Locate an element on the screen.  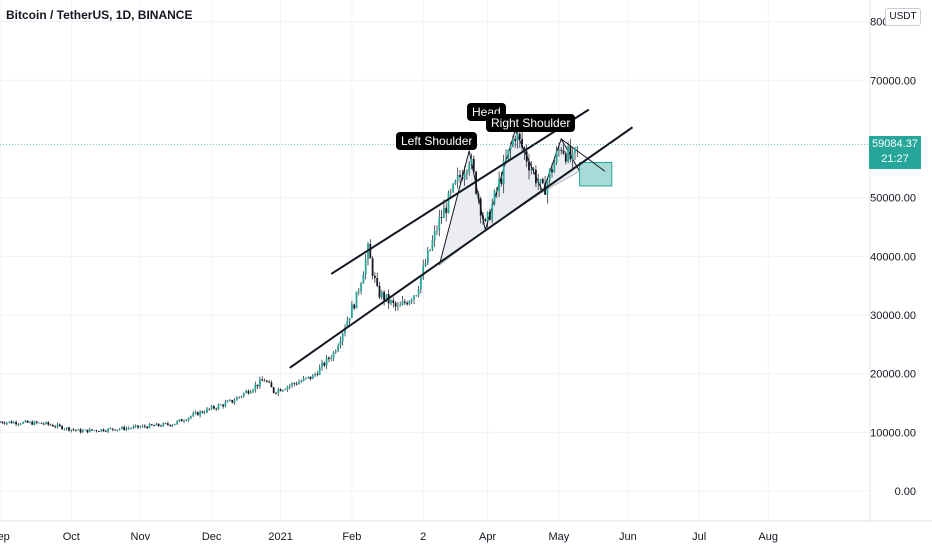
time-tick-label: 2 is located at coordinates (423, 537).